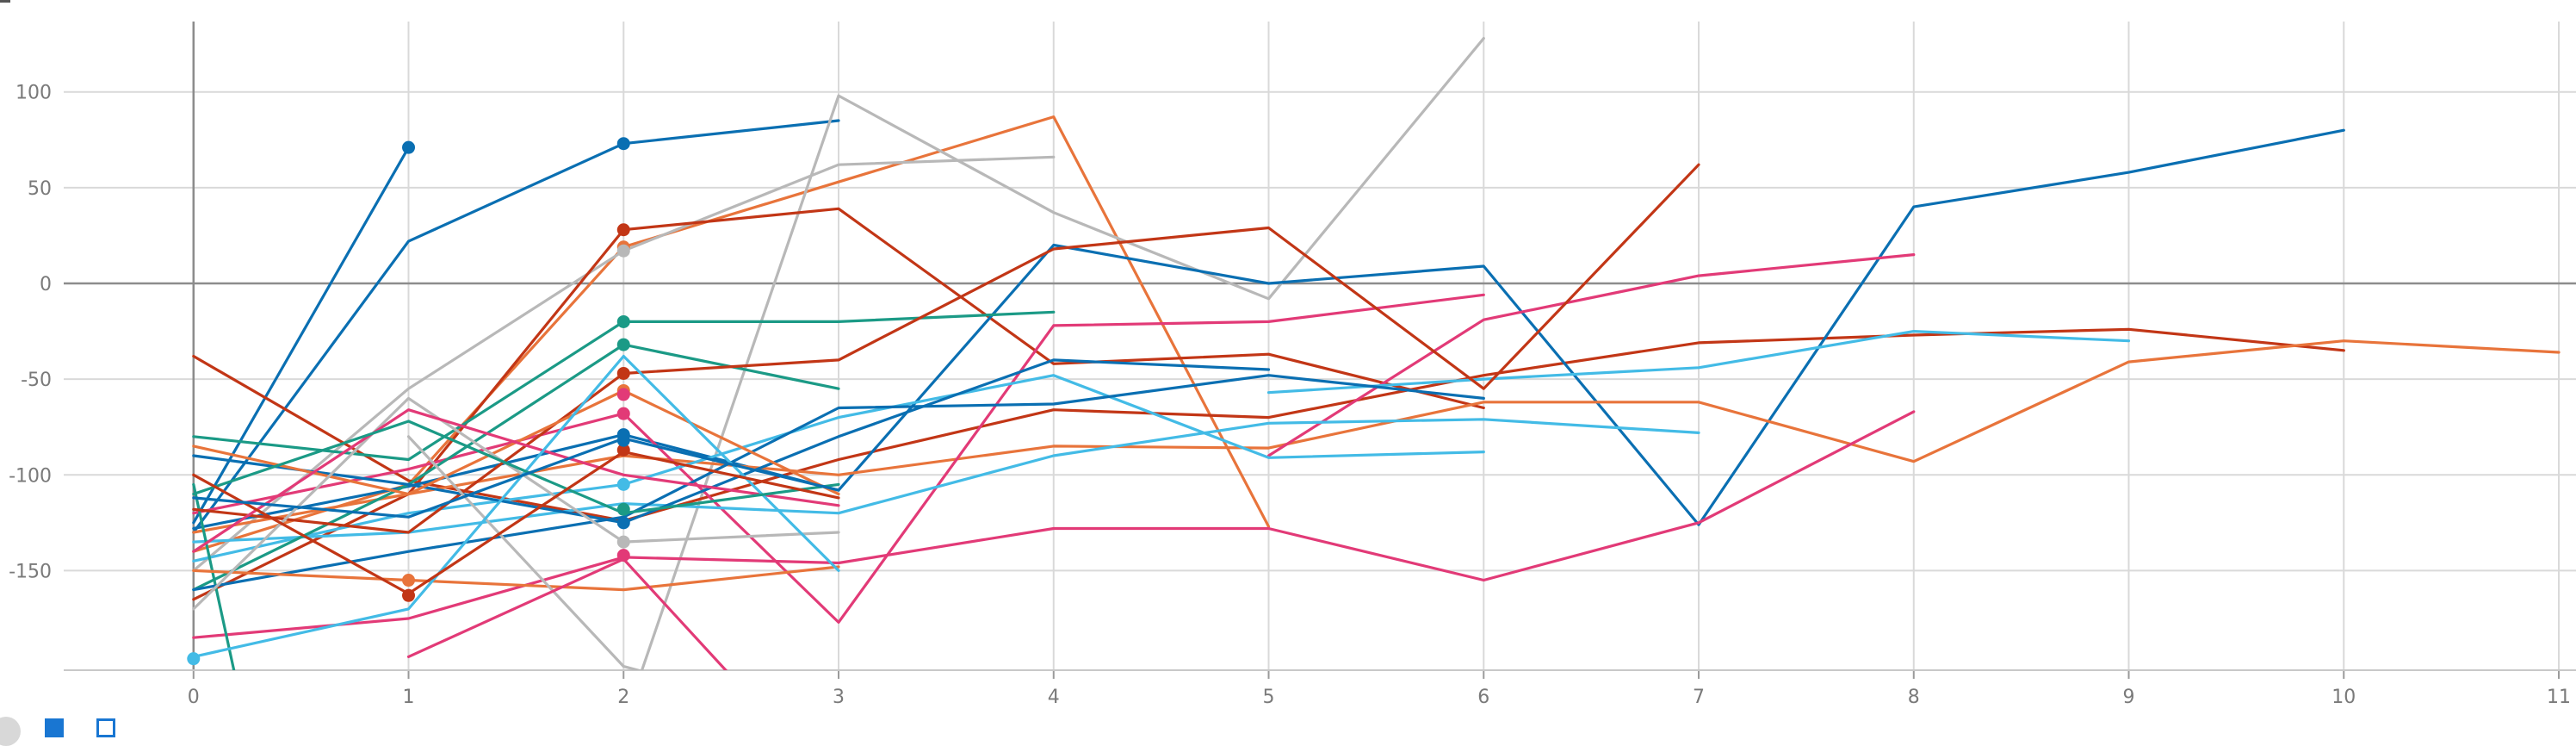  What do you see at coordinates (1483, 697) in the screenshot?
I see `x-tick-label: 6` at bounding box center [1483, 697].